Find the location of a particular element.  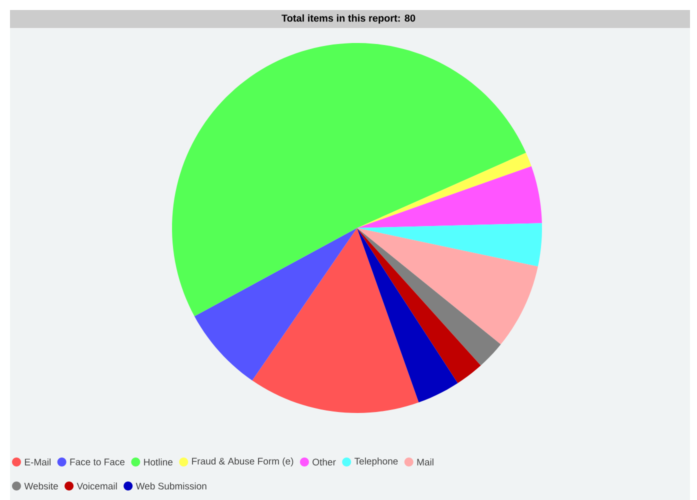

legend-label: Web Submission is located at coordinates (171, 486).